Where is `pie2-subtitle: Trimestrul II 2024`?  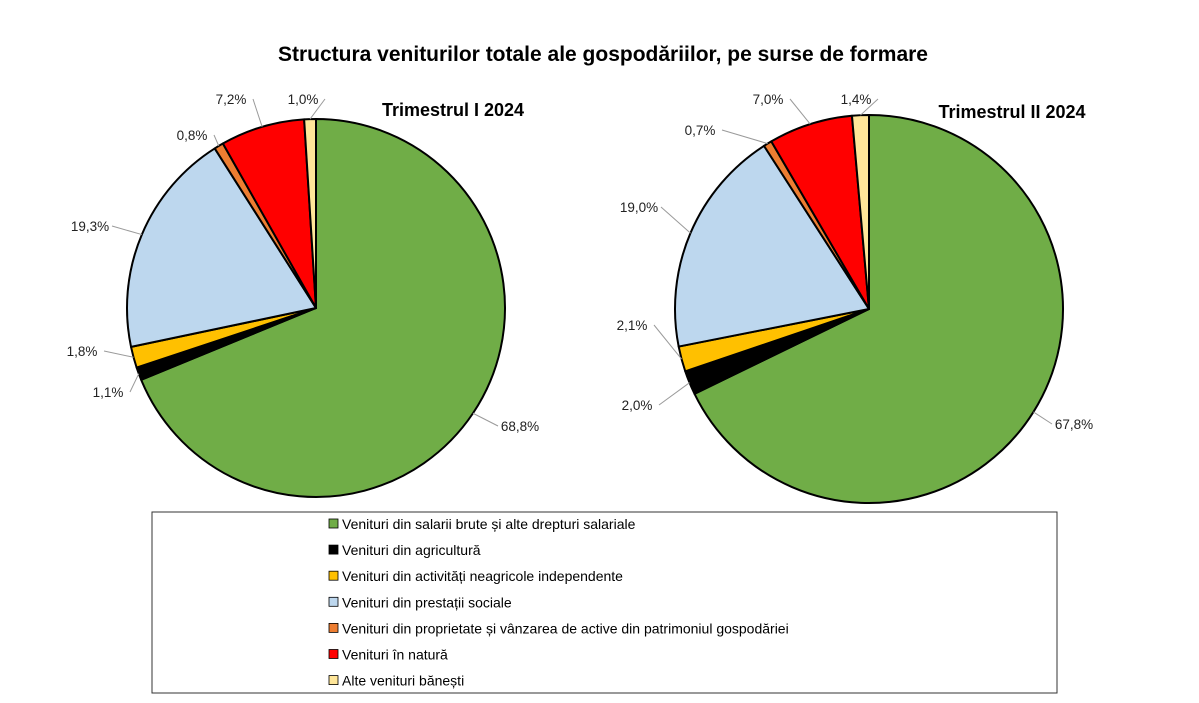
pie2-subtitle: Trimestrul II 2024 is located at coordinates (1011, 112).